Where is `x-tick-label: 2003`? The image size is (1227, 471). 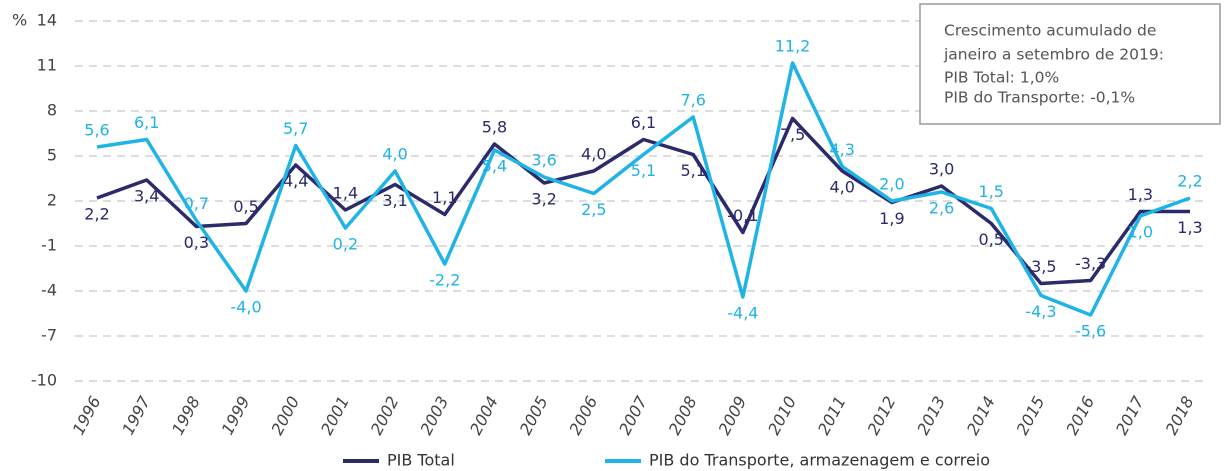 x-tick-label: 2003 is located at coordinates (434, 415).